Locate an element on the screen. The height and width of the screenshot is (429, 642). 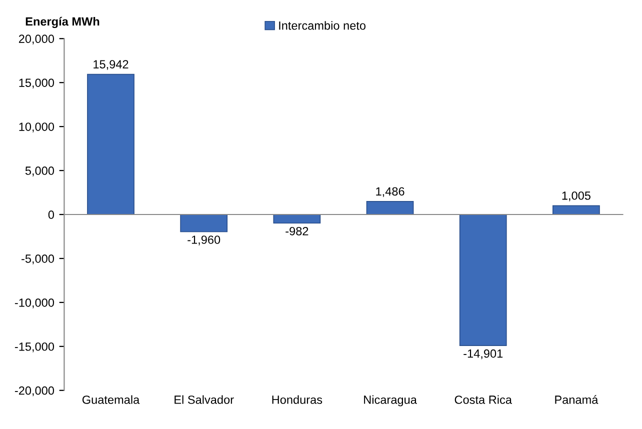
y-tick-label: 15,000 is located at coordinates (36, 83).